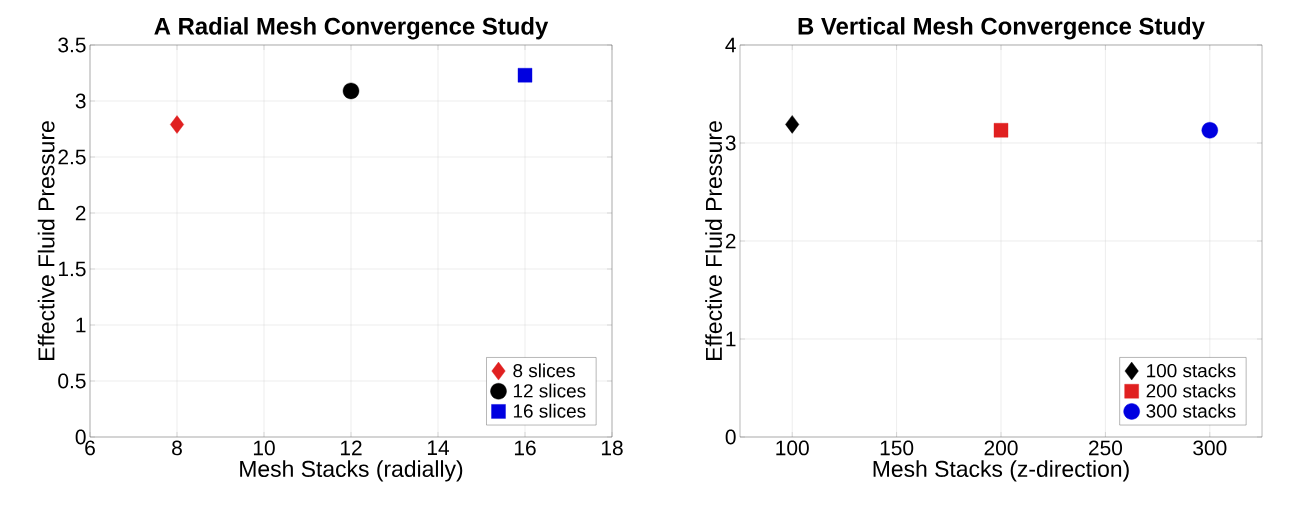  I want to click on y-tick-label: 1.5, so click(72, 269).